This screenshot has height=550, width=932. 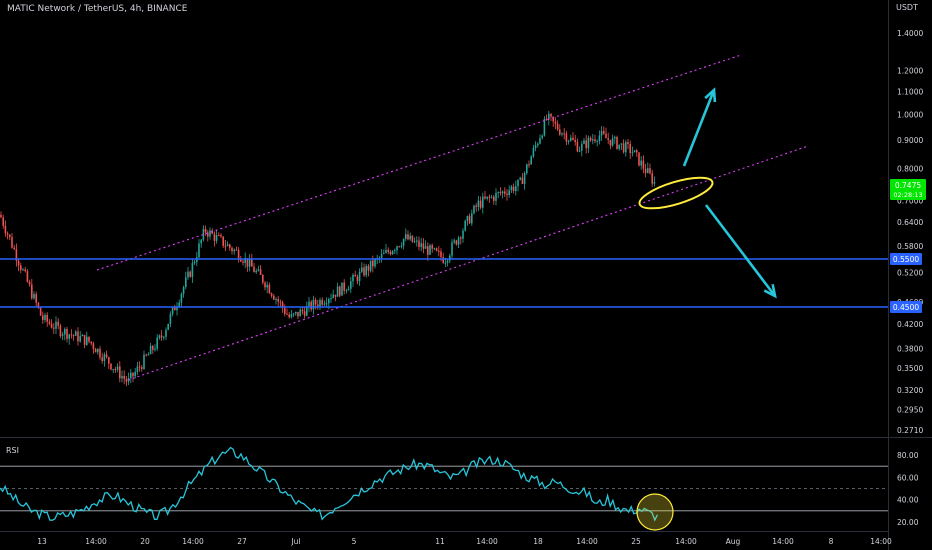 What do you see at coordinates (907, 7) in the screenshot?
I see `price-unit-label: USDT` at bounding box center [907, 7].